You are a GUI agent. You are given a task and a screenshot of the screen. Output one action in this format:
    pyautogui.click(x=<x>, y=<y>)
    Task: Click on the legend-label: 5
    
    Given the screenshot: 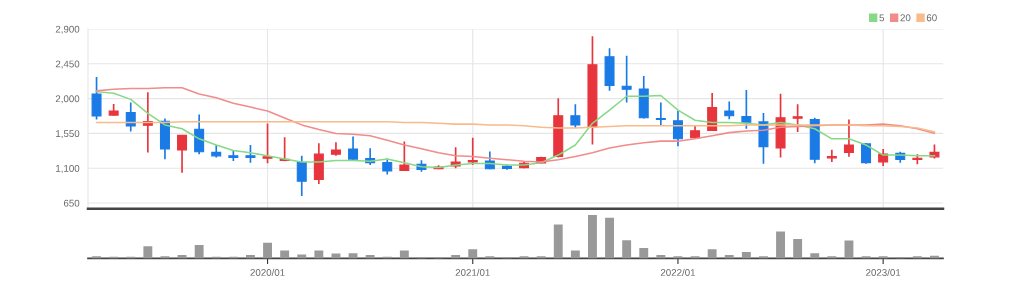 What is the action you would take?
    pyautogui.click(x=882, y=18)
    